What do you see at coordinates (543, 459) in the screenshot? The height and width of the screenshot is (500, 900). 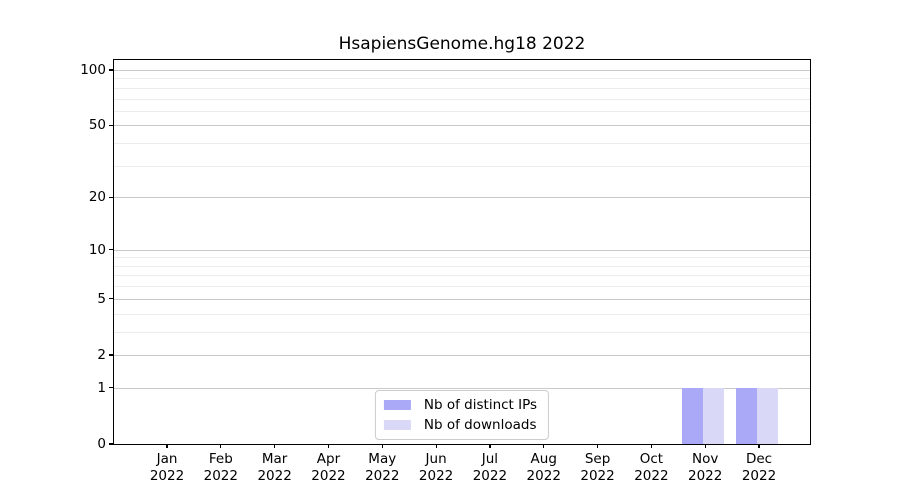 I see `x-tick-month: Aug` at bounding box center [543, 459].